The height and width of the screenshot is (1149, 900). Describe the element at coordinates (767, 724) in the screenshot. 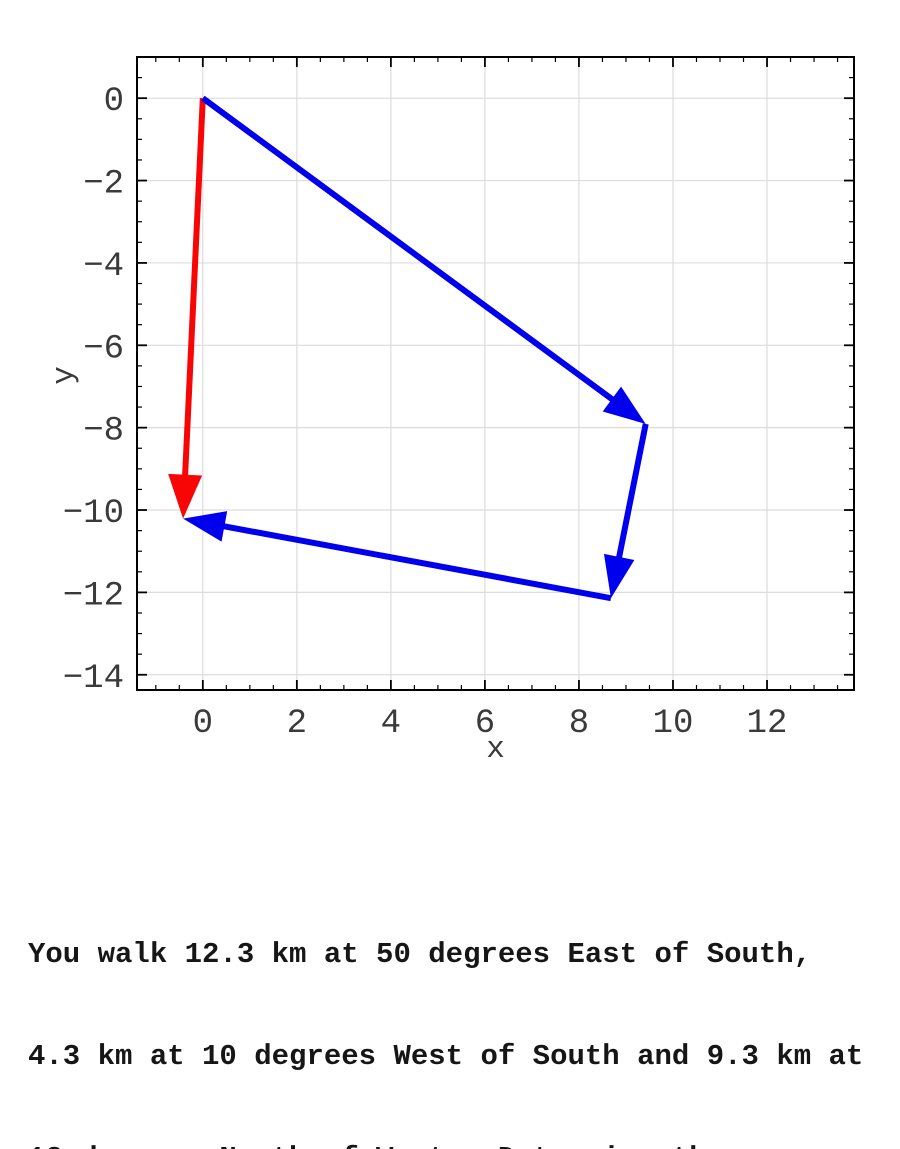

I see `svg-text: 12` at that location.